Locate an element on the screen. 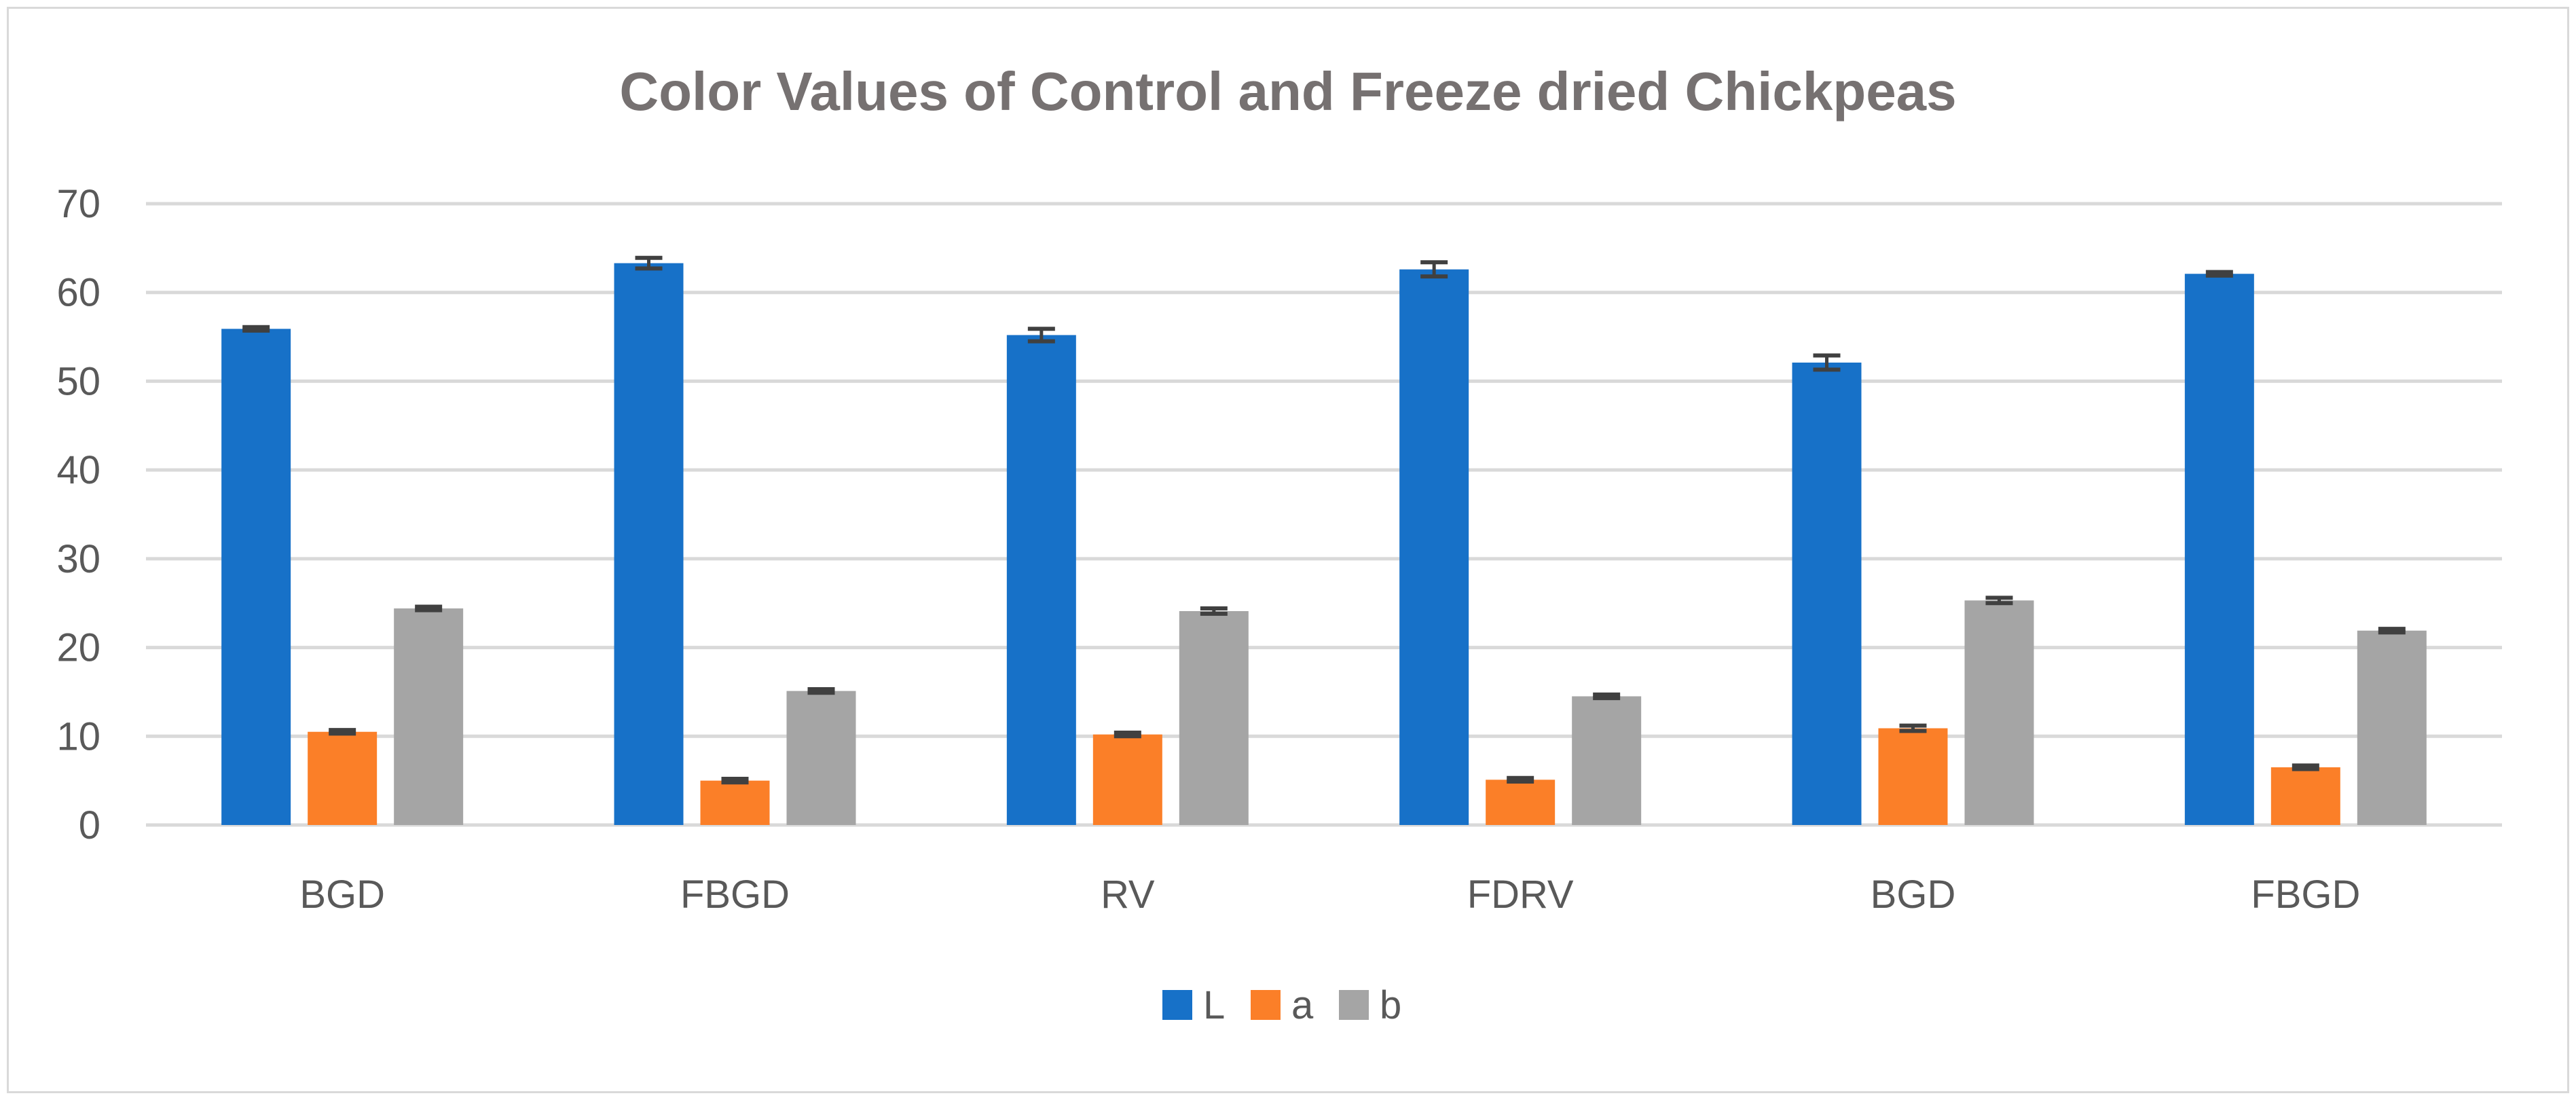 The image size is (2576, 1100). y-tick-label: 30 is located at coordinates (78, 559).